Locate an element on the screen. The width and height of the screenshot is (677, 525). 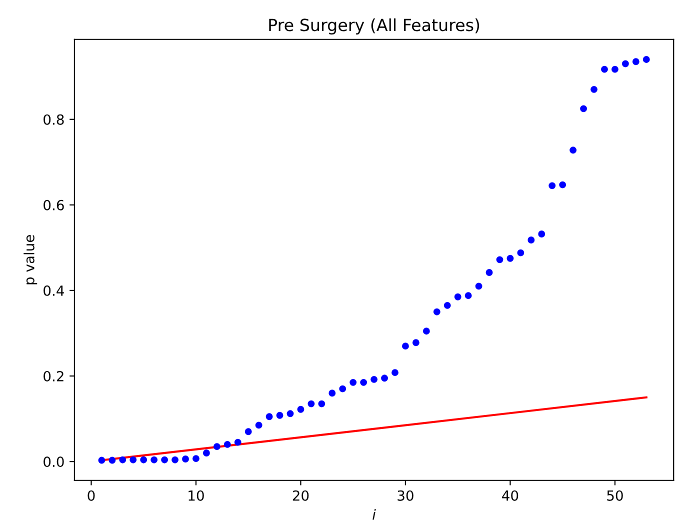
y-tick-label: 0.6 is located at coordinates (54, 205).